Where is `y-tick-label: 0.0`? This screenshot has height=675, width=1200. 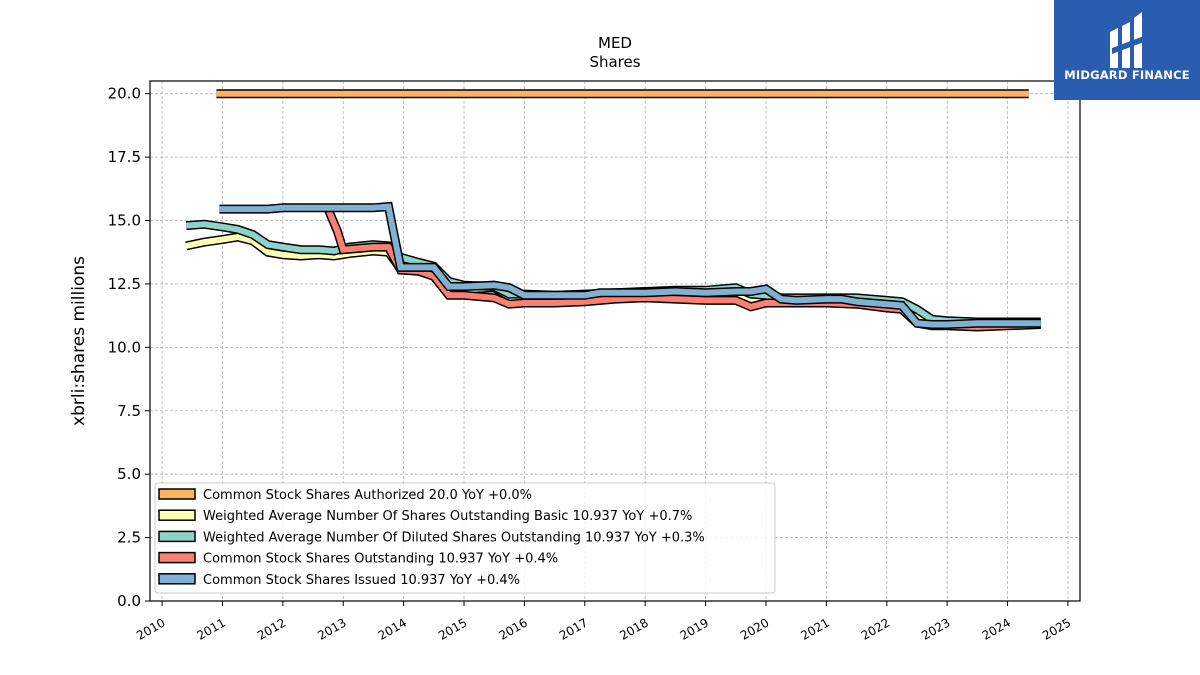
y-tick-label: 0.0 is located at coordinates (129, 601).